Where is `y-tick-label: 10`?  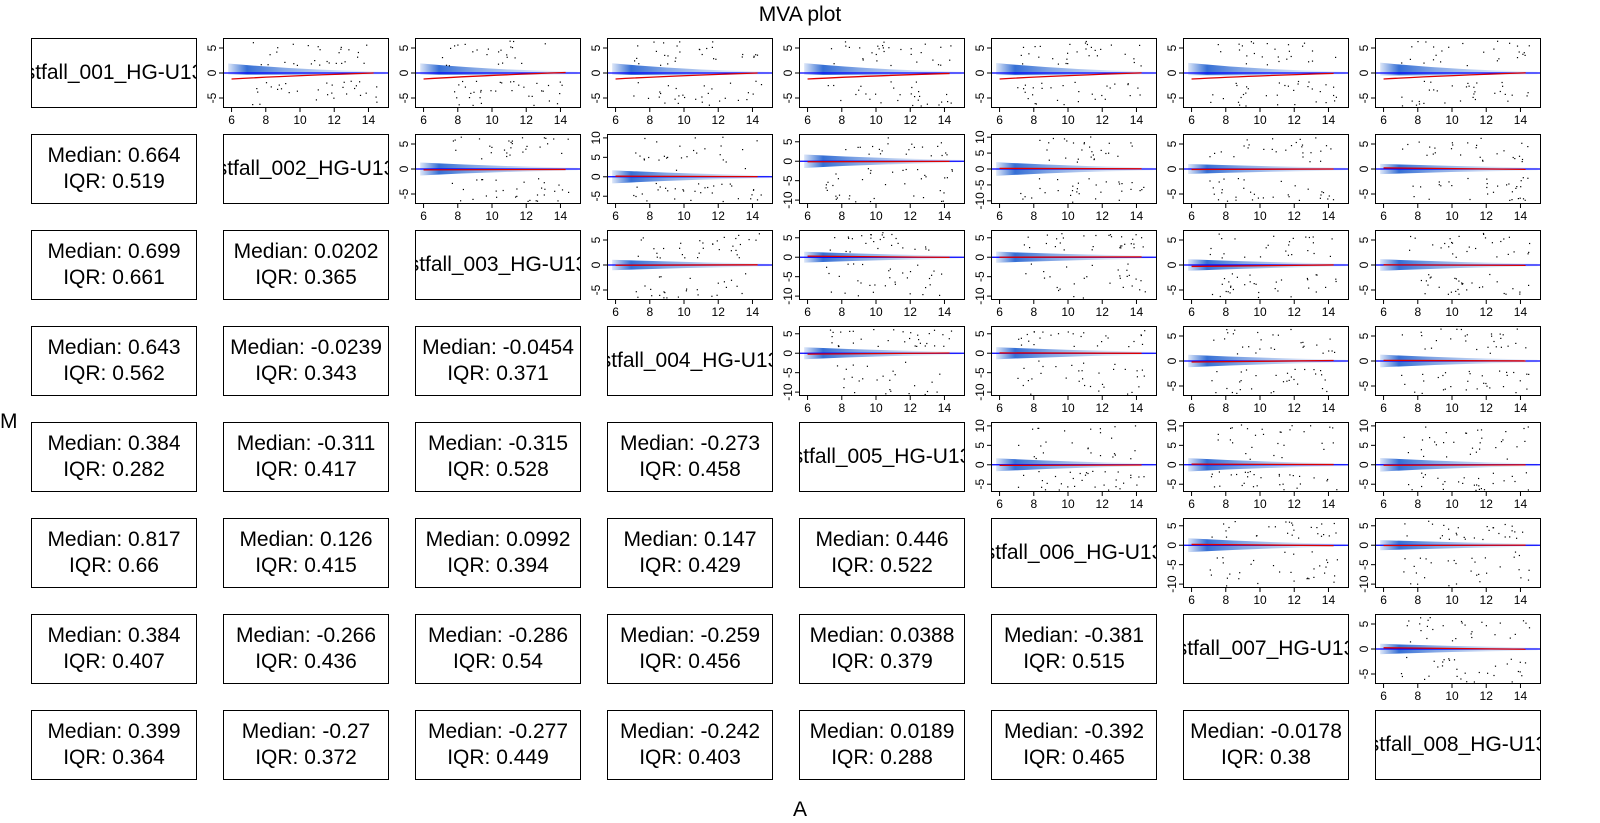 y-tick-label: 10 is located at coordinates (1364, 426).